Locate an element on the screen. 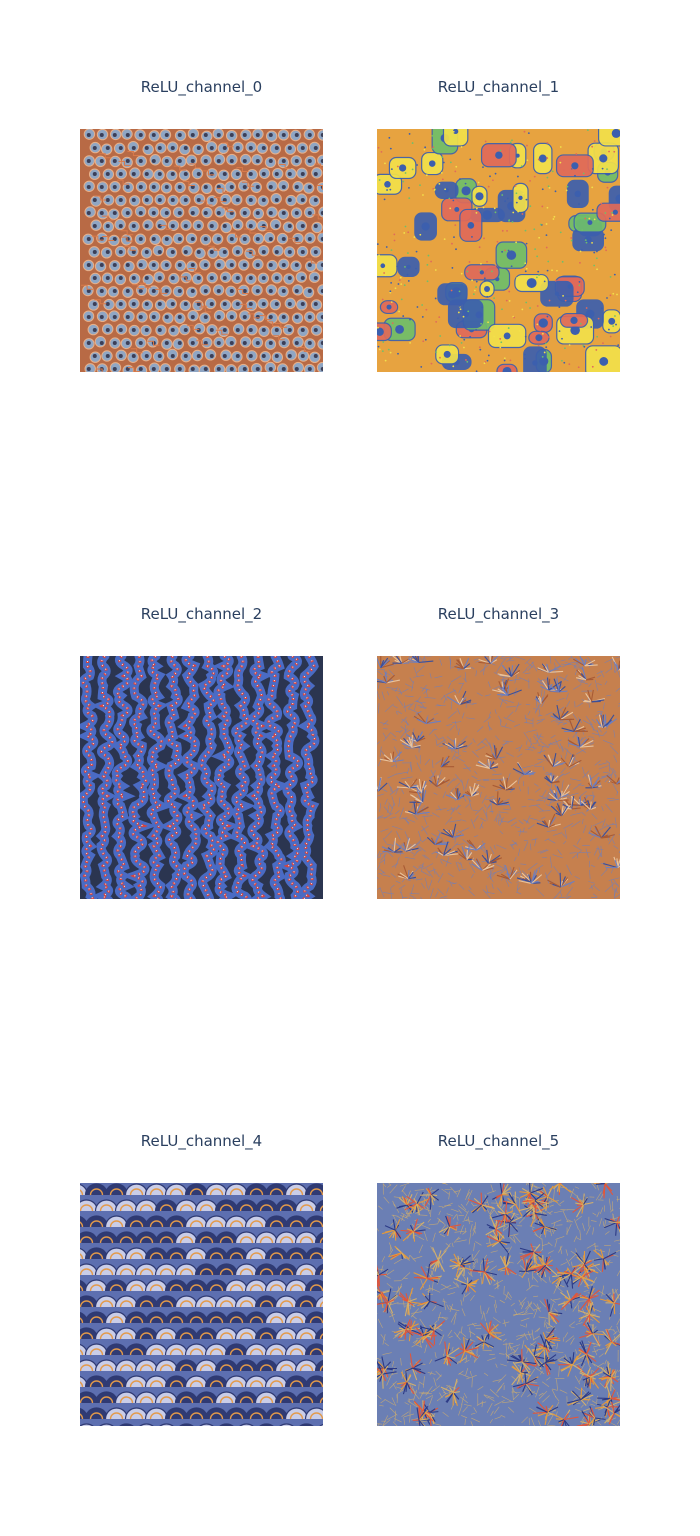 This screenshot has width=700, height=1536. panel-title: ReLU_channel_0 is located at coordinates (201, 87).